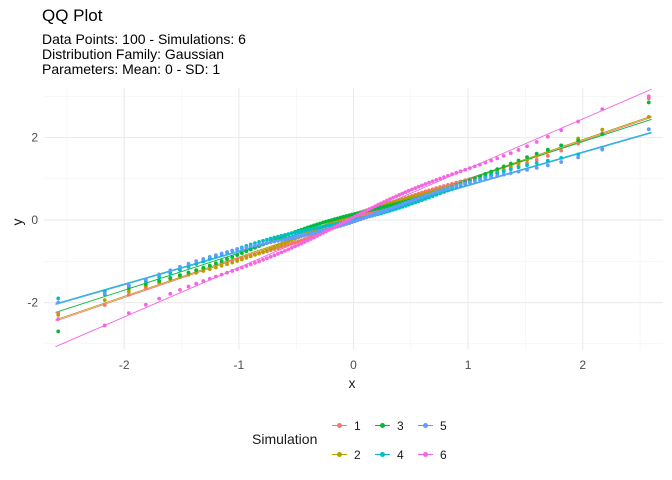 The image size is (672, 480). I want to click on subtitle-line-data-points: Data Points: 100 - Simulations: 6, so click(144, 39).